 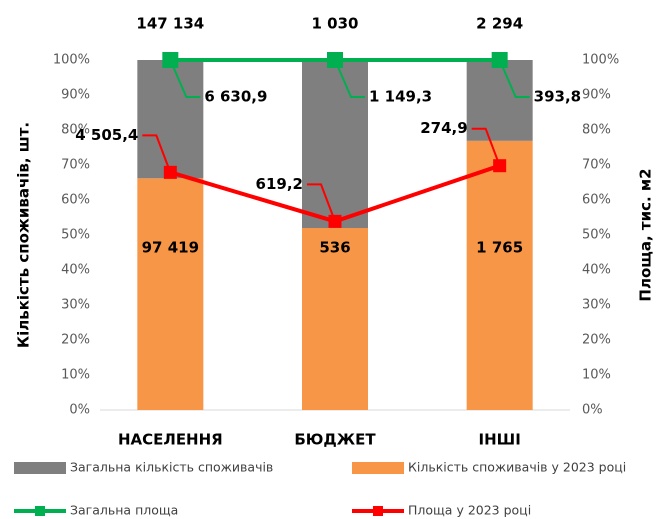 I want to click on line-data-label: 1 149,3, so click(x=400, y=97).